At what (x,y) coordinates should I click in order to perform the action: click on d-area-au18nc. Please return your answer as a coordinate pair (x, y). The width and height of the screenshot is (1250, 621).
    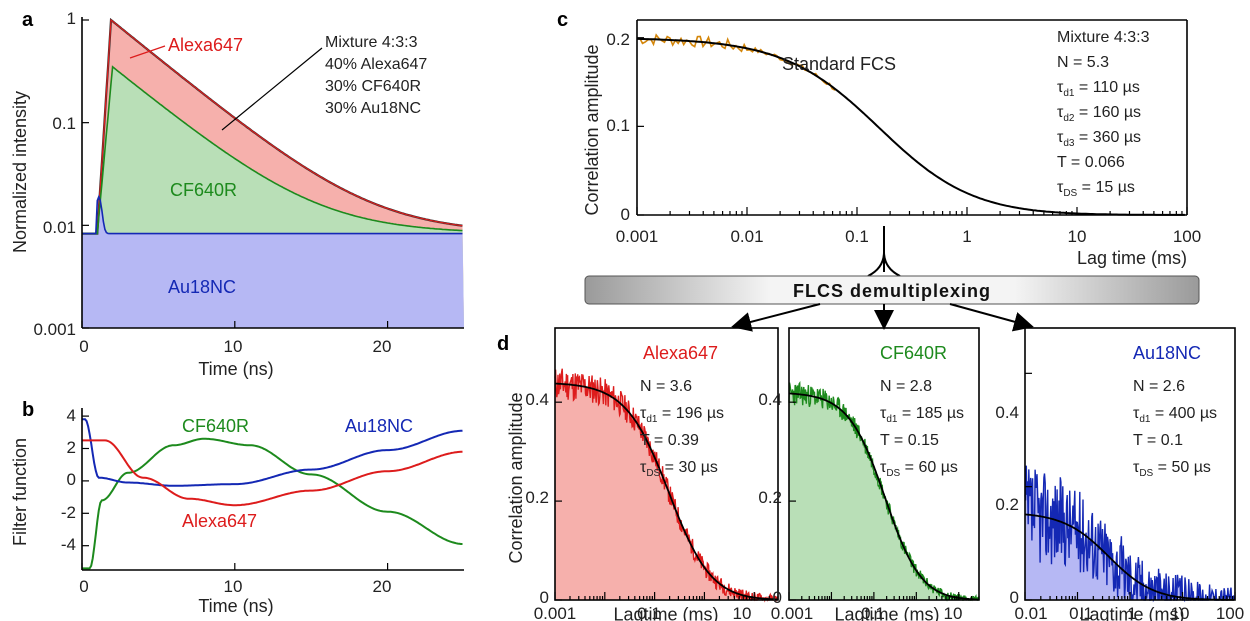
    Looking at the image, I should click on (1130, 532).